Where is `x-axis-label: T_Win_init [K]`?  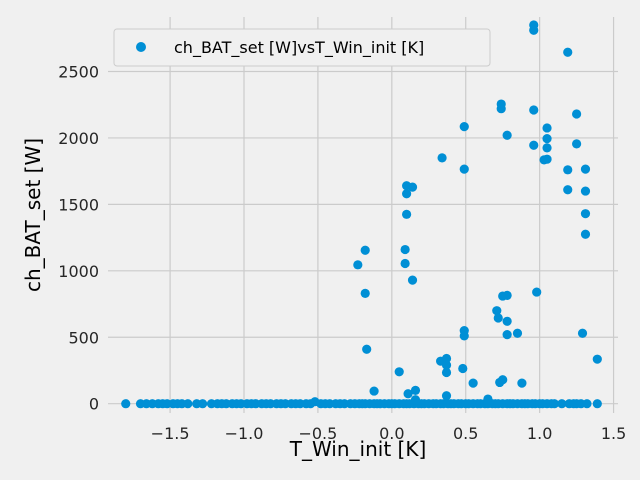 x-axis-label: T_Win_init [K] is located at coordinates (358, 449).